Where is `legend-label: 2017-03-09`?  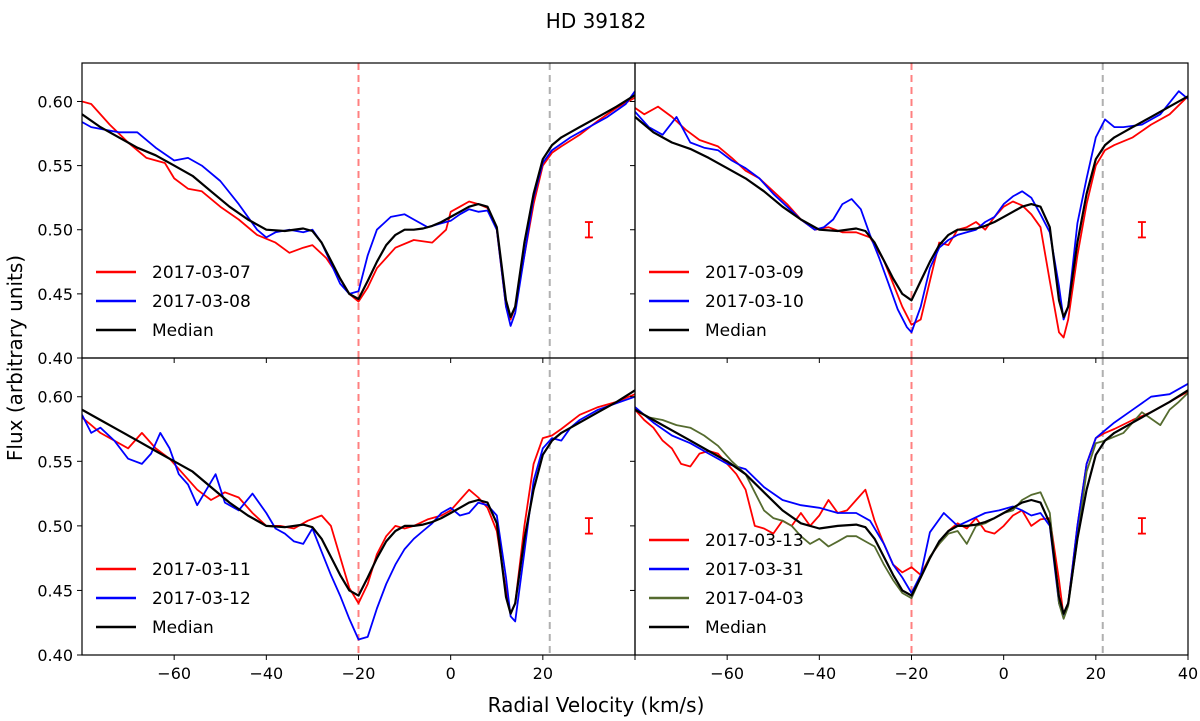
legend-label: 2017-03-09 is located at coordinates (754, 273).